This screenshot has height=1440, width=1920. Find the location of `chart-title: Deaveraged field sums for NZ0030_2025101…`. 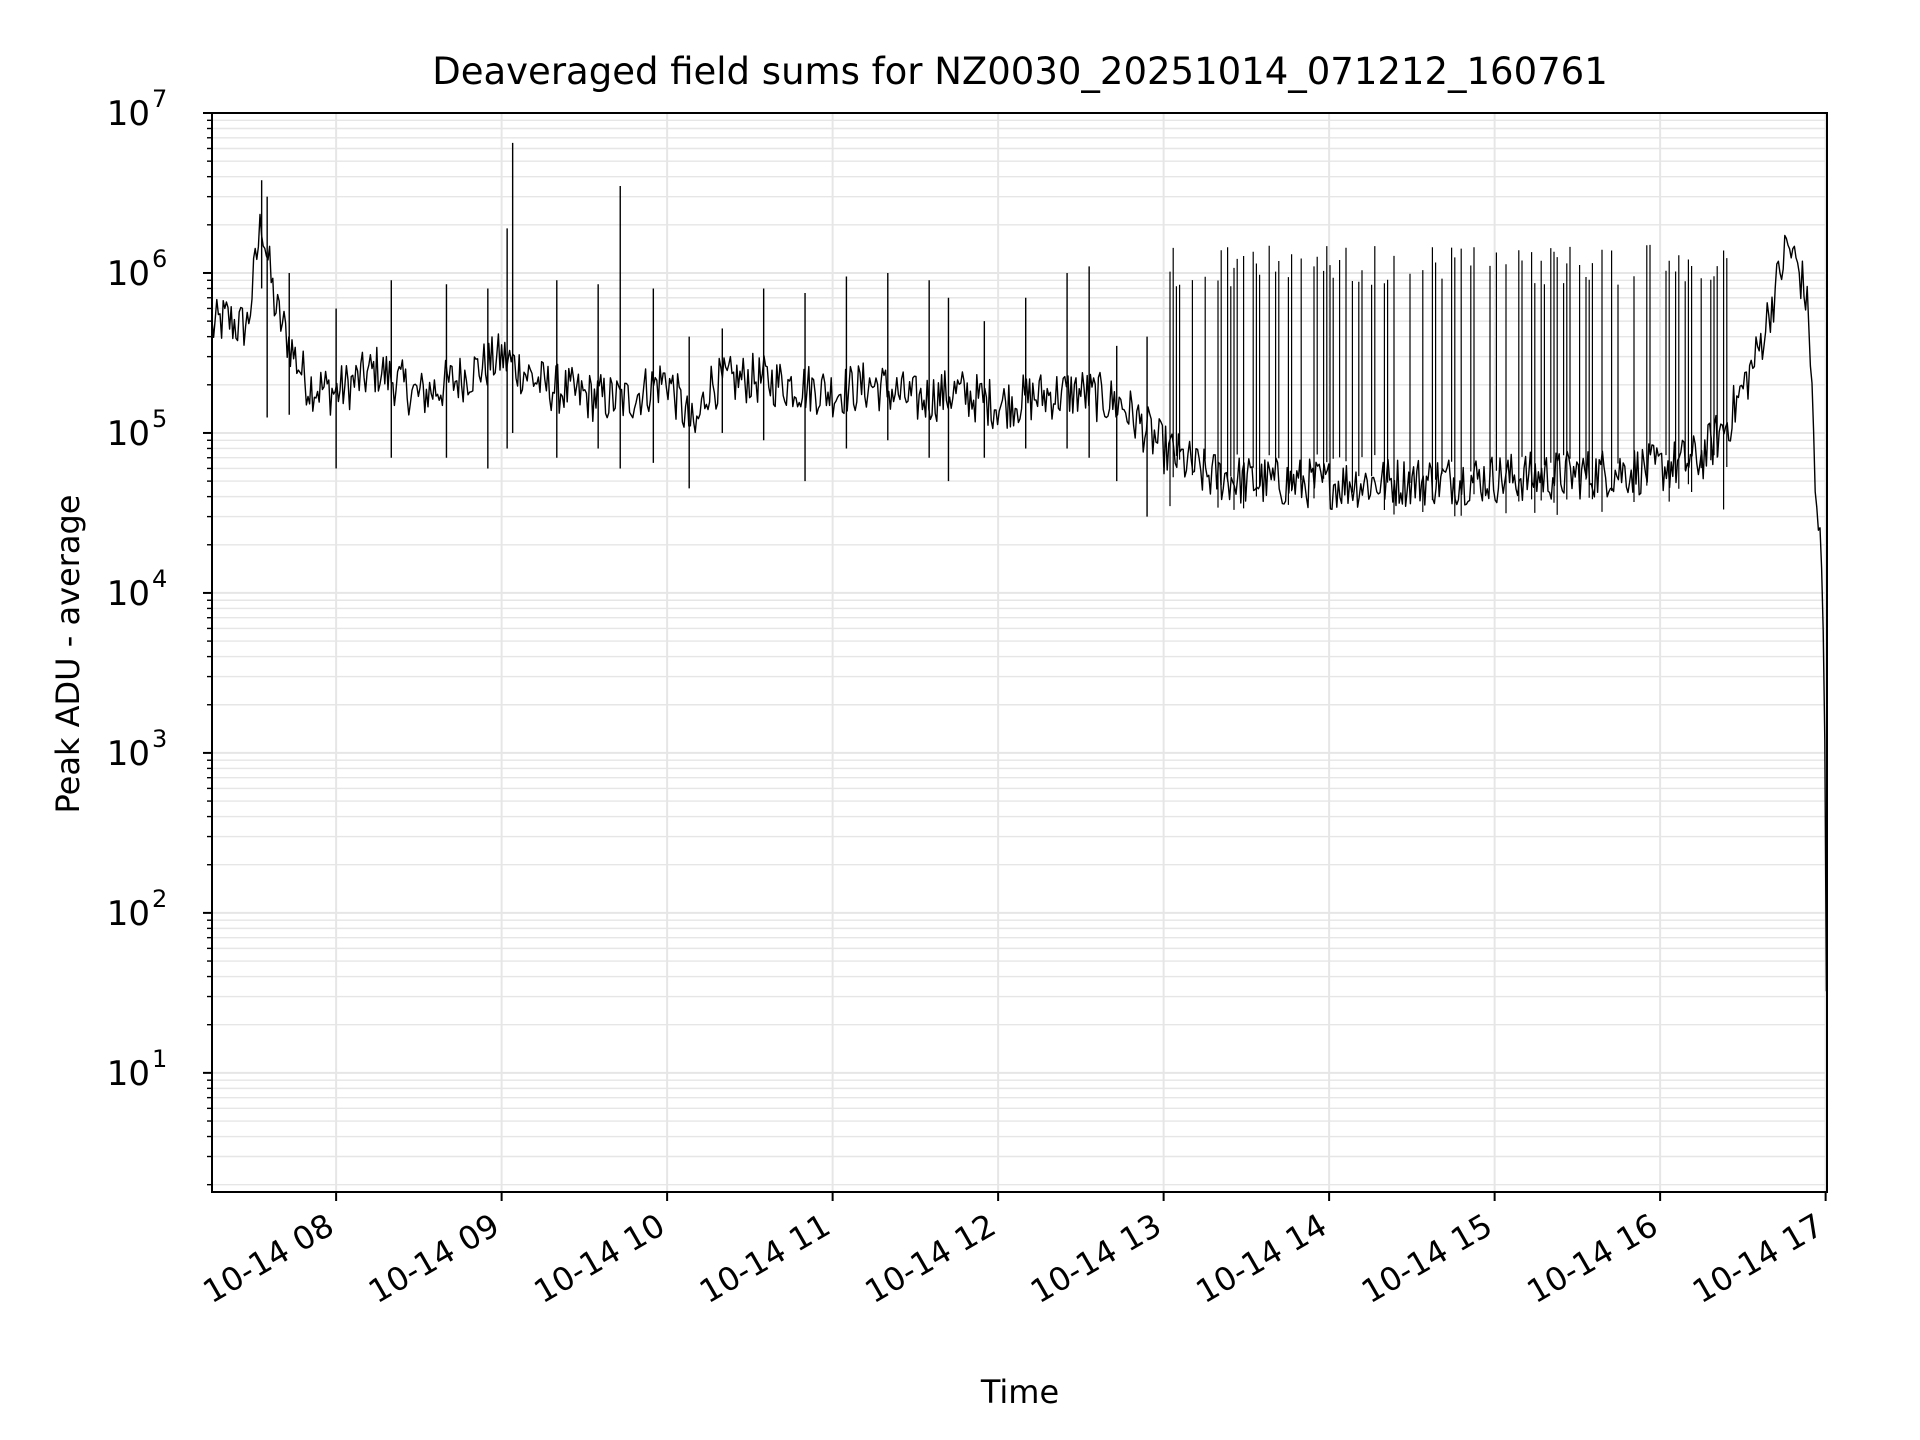

chart-title: Deaveraged field sums for NZ0030_2025101… is located at coordinates (1020, 71).